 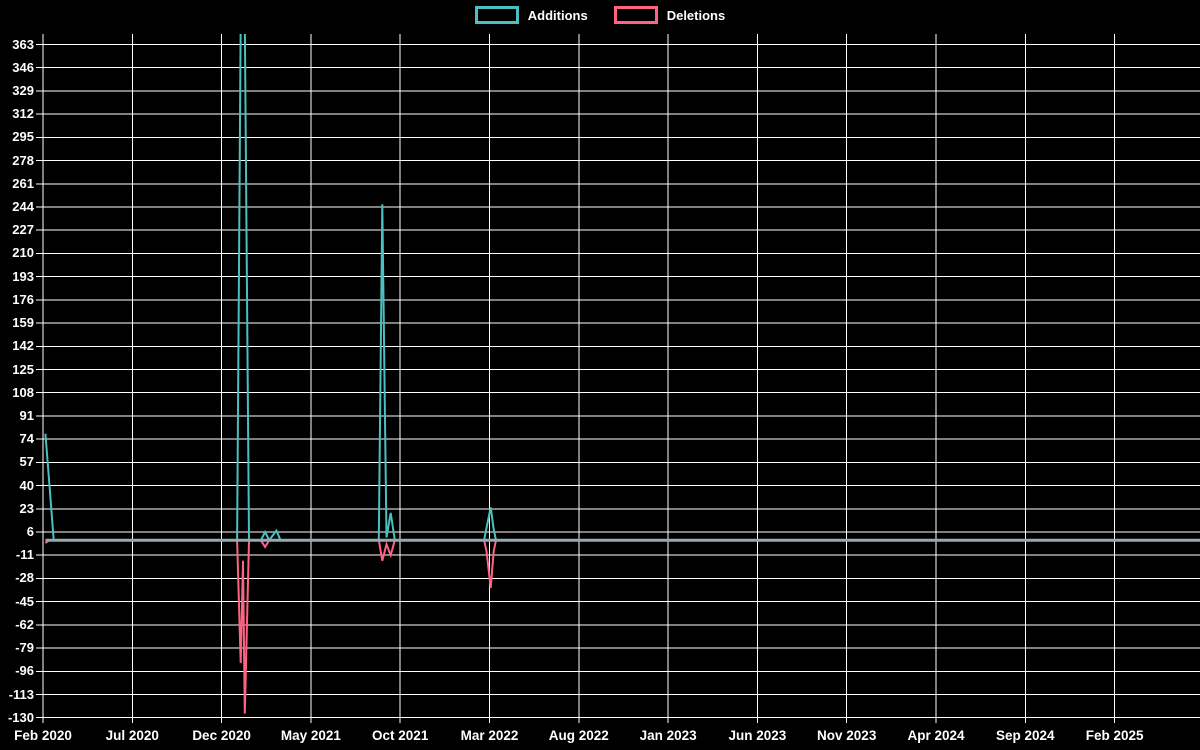 I want to click on x-tick-label: Dec 2020, so click(x=221, y=735).